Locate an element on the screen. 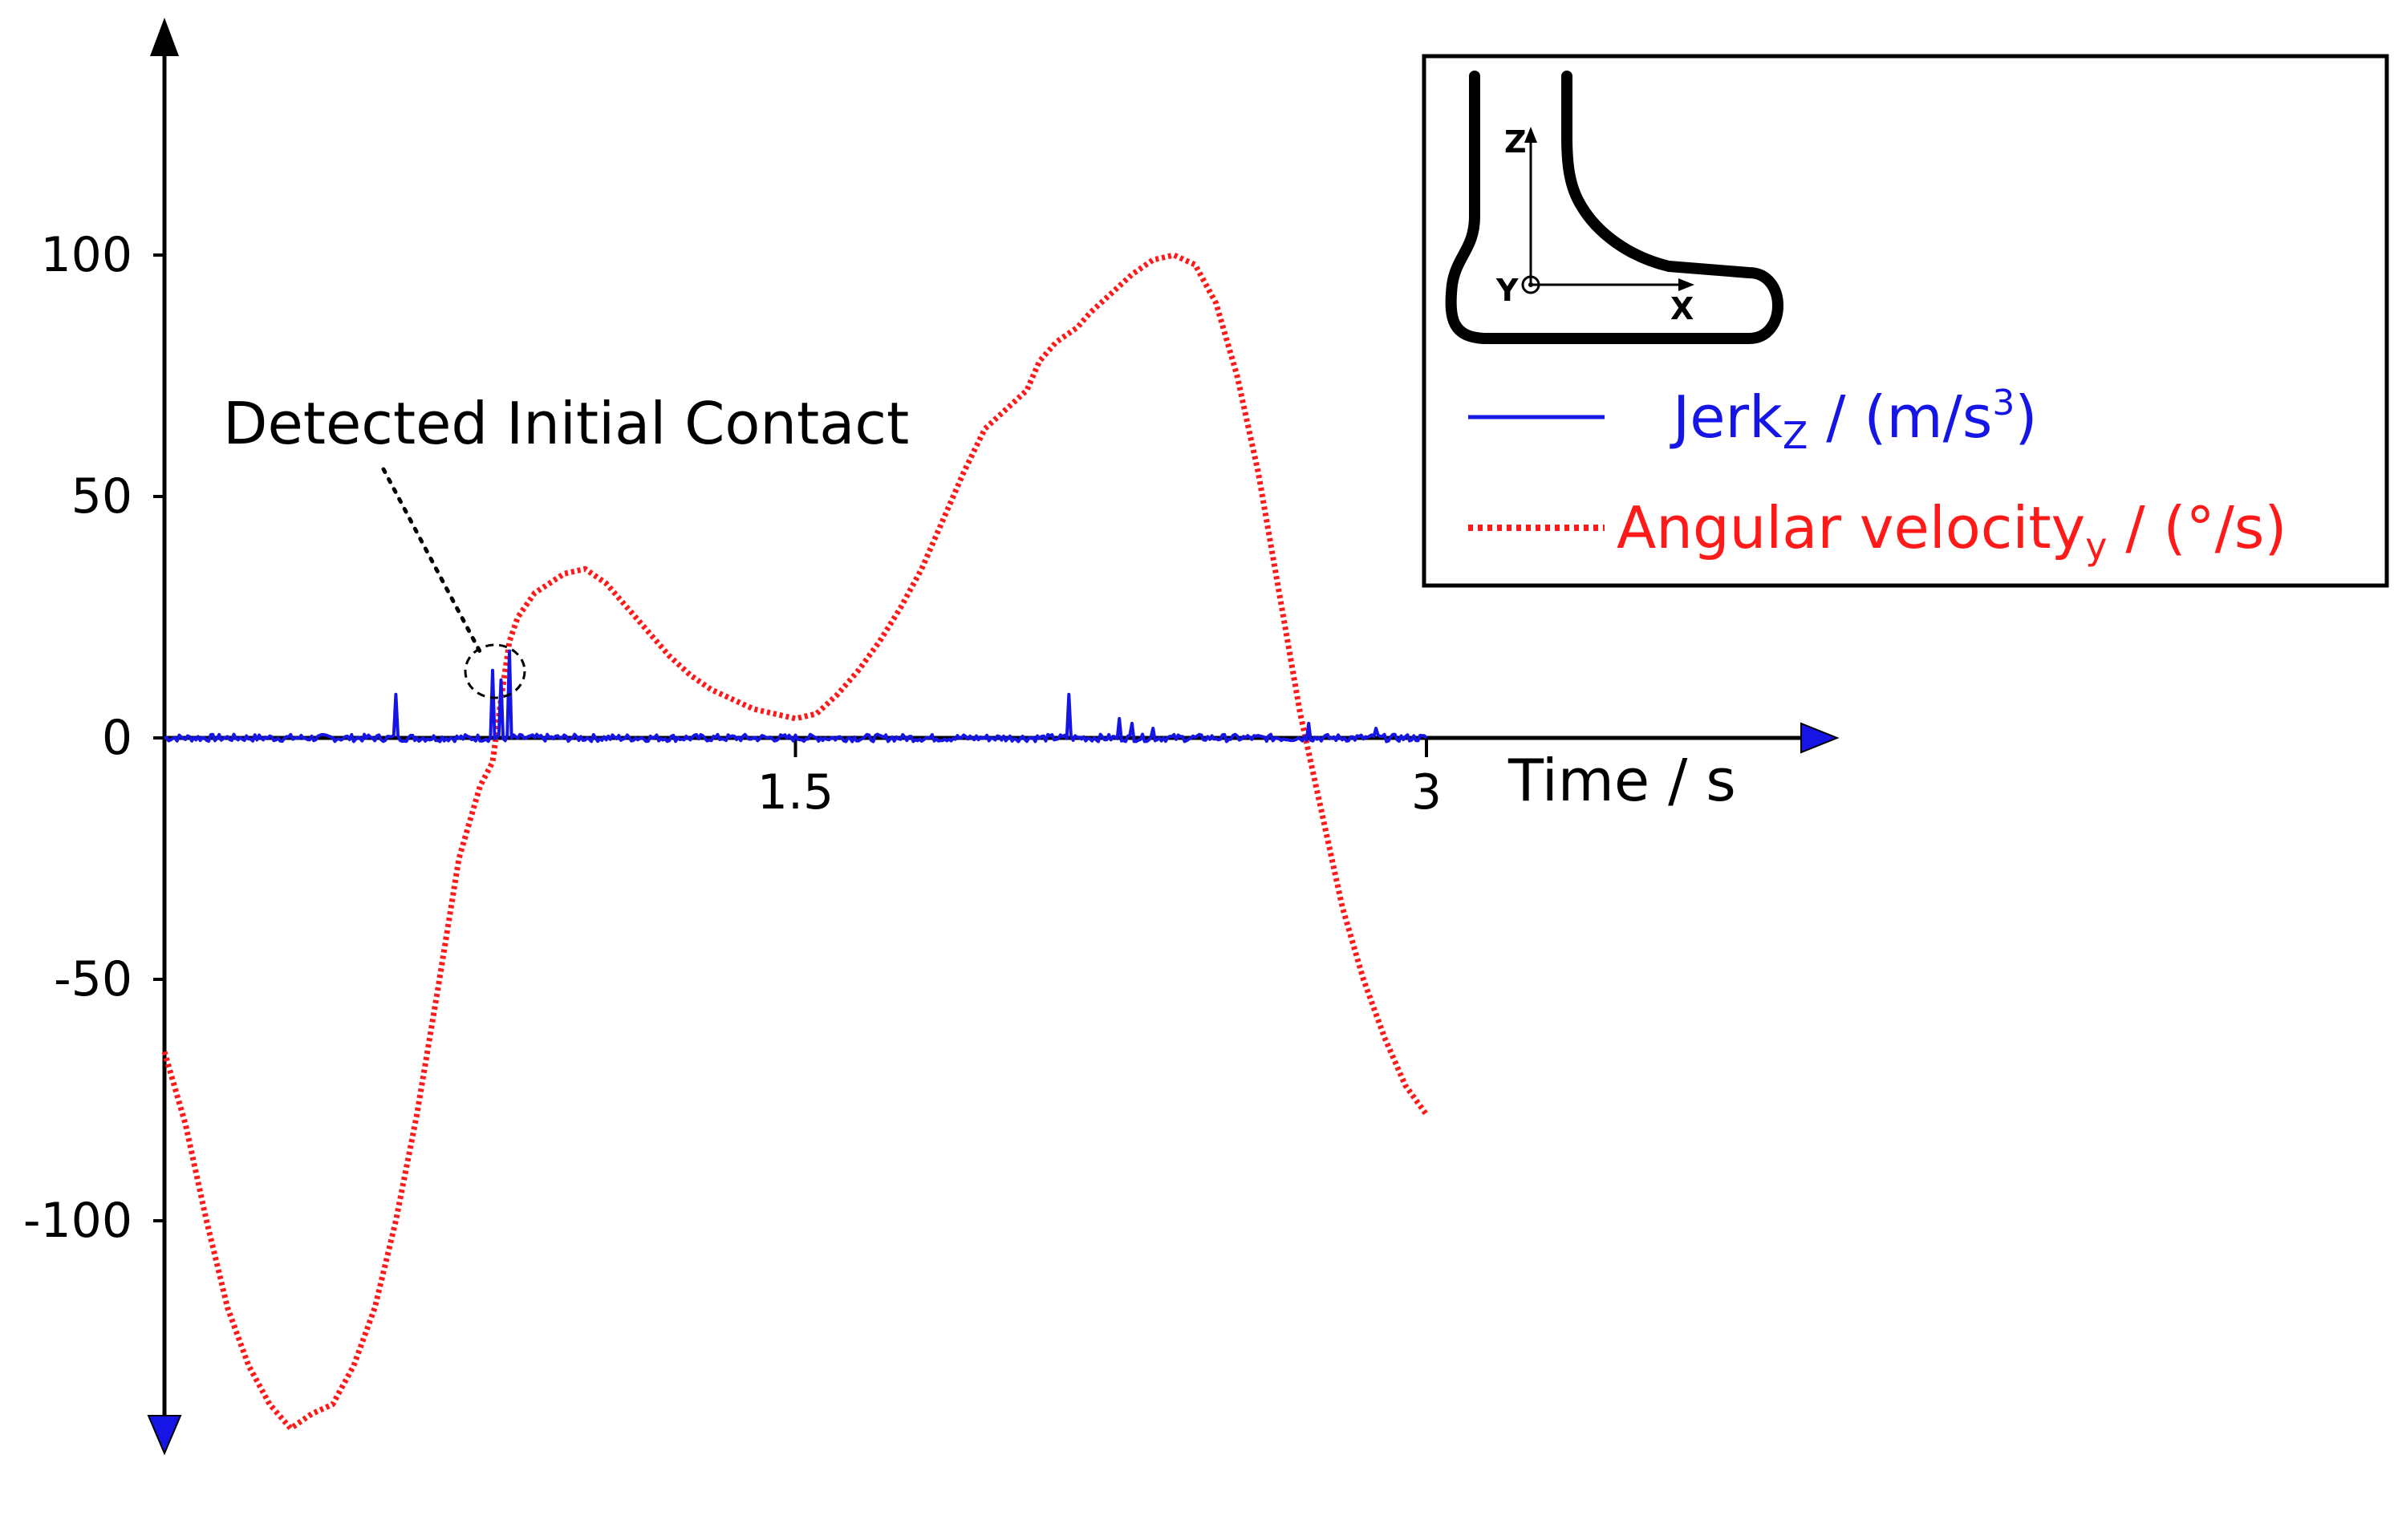  foot-label-y: Y is located at coordinates (1507, 290).